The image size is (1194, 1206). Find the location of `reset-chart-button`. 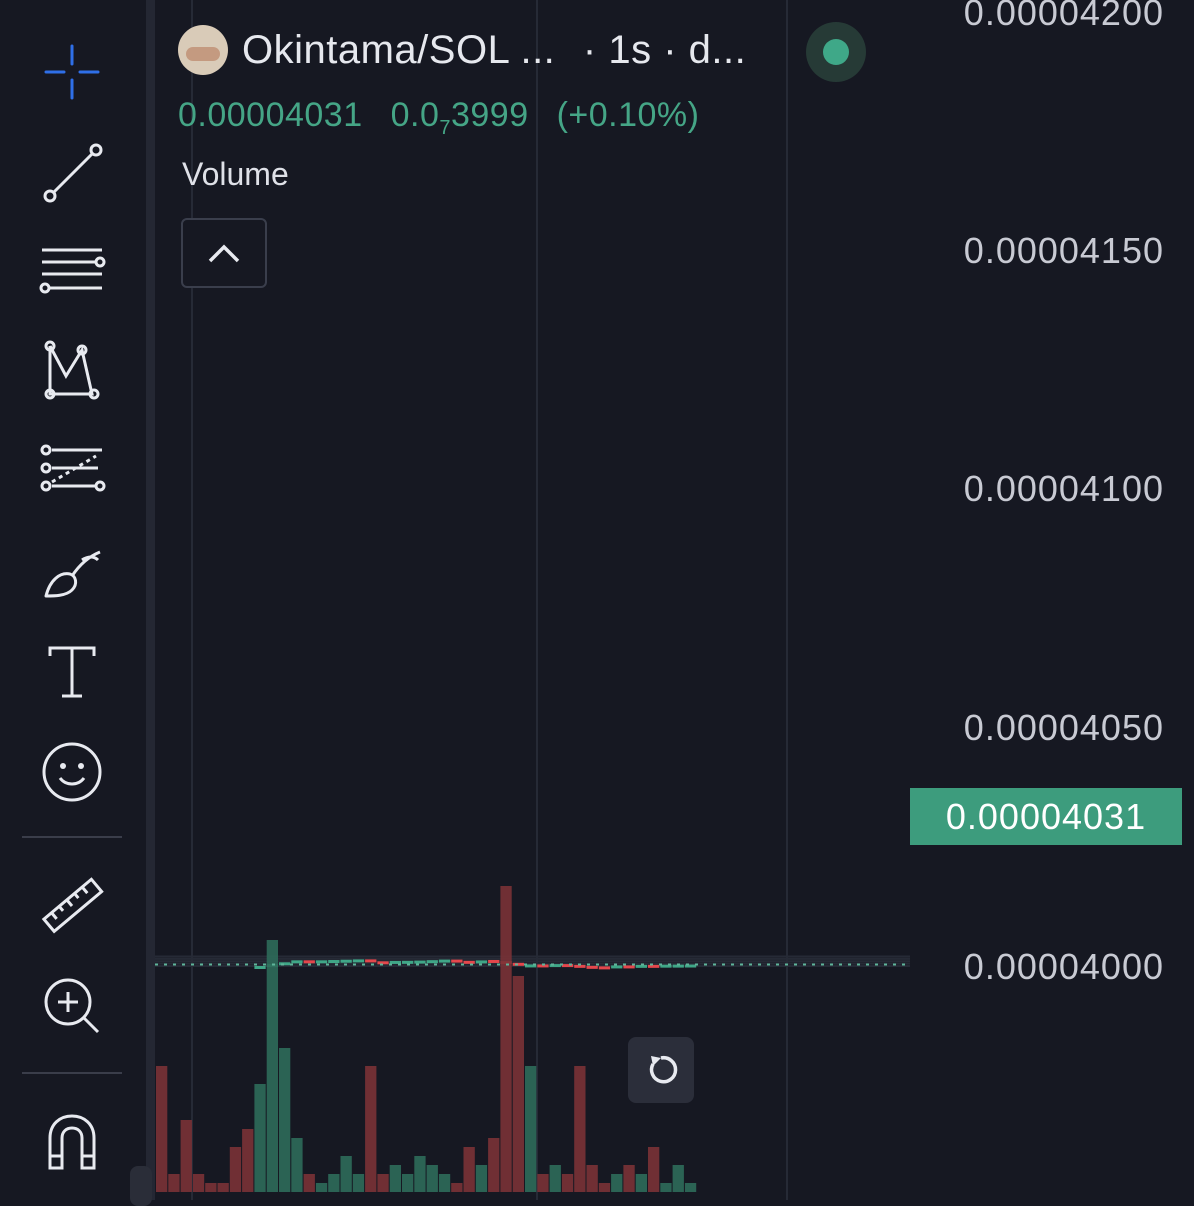

reset-chart-button is located at coordinates (661, 1070).